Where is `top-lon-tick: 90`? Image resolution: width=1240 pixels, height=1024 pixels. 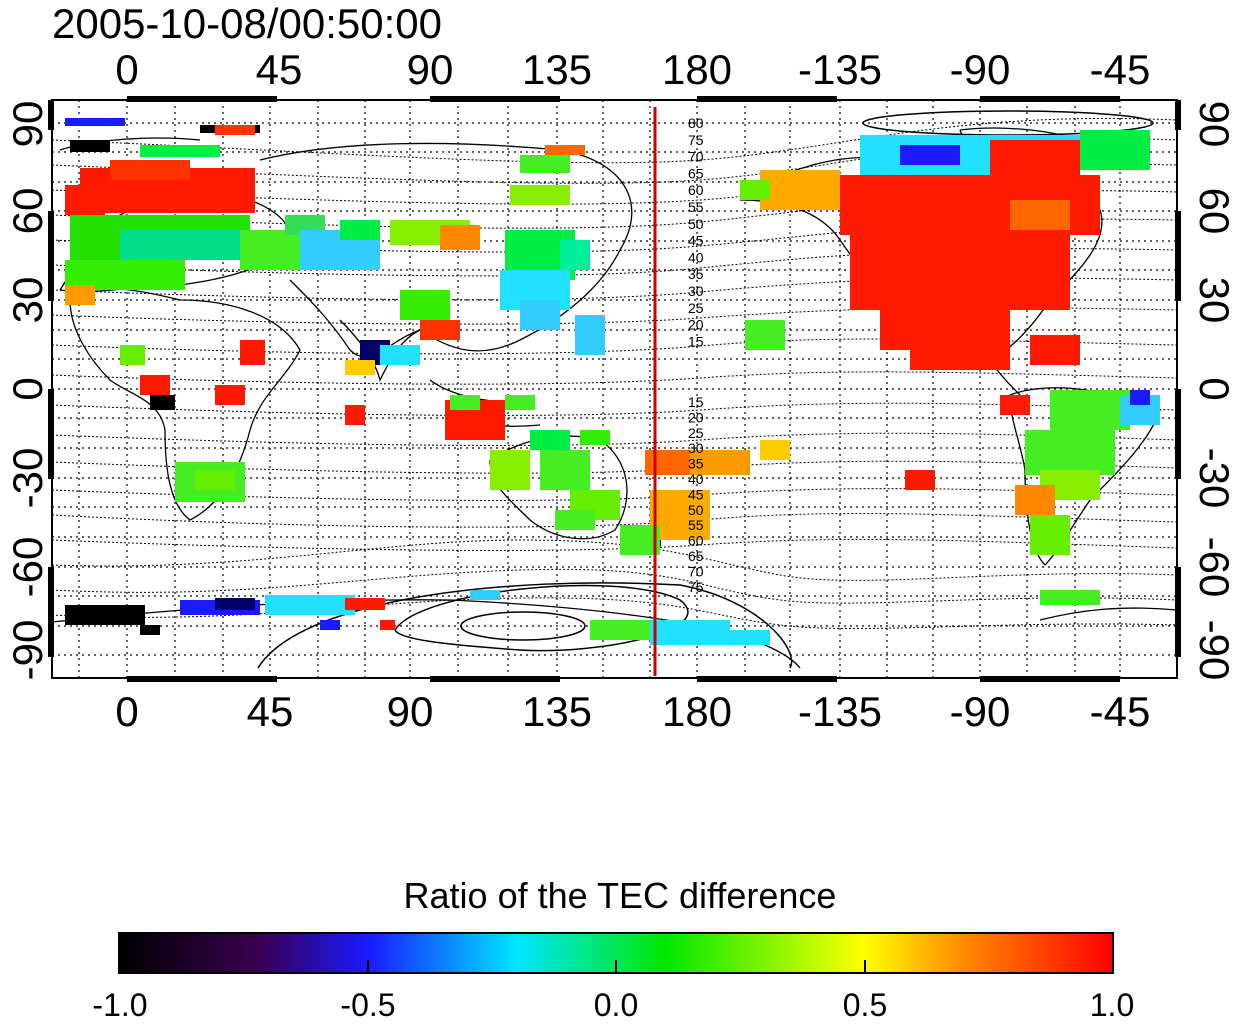
top-lon-tick: 90 is located at coordinates (430, 69).